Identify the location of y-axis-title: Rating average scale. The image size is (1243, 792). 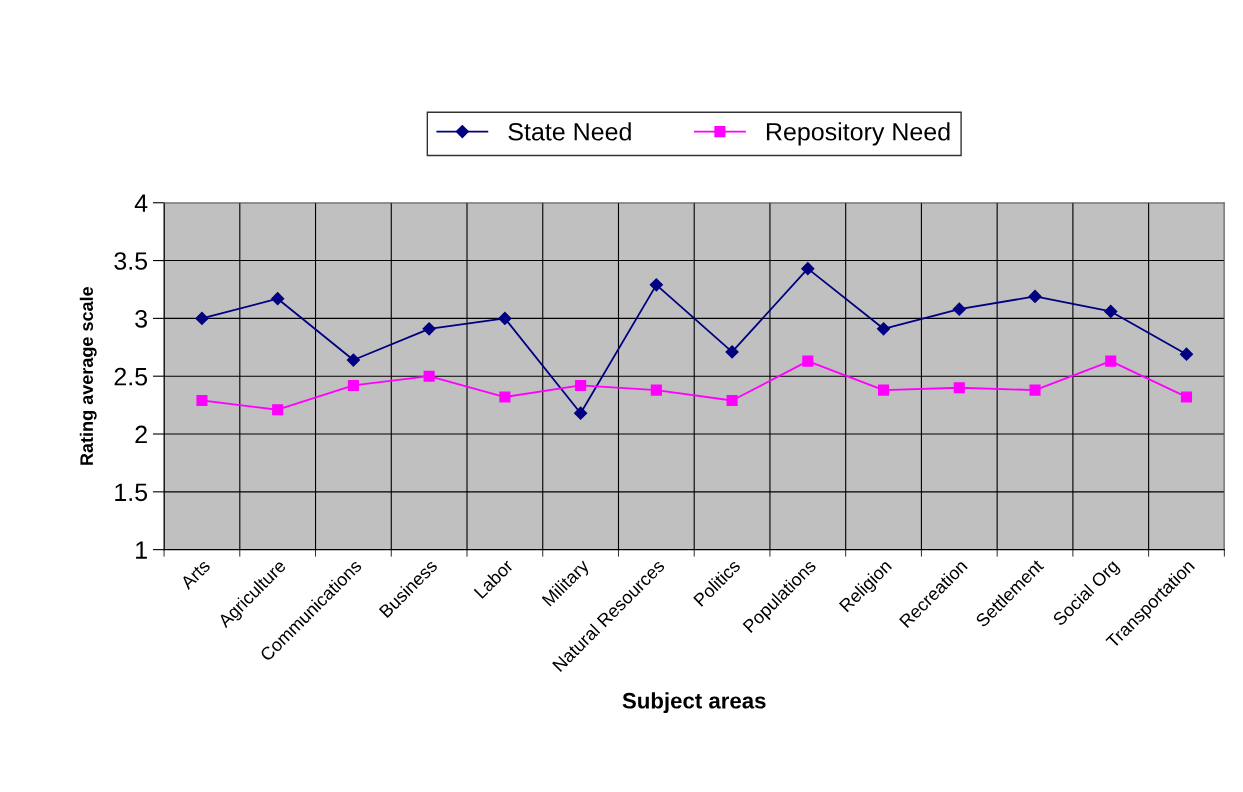
(88, 375).